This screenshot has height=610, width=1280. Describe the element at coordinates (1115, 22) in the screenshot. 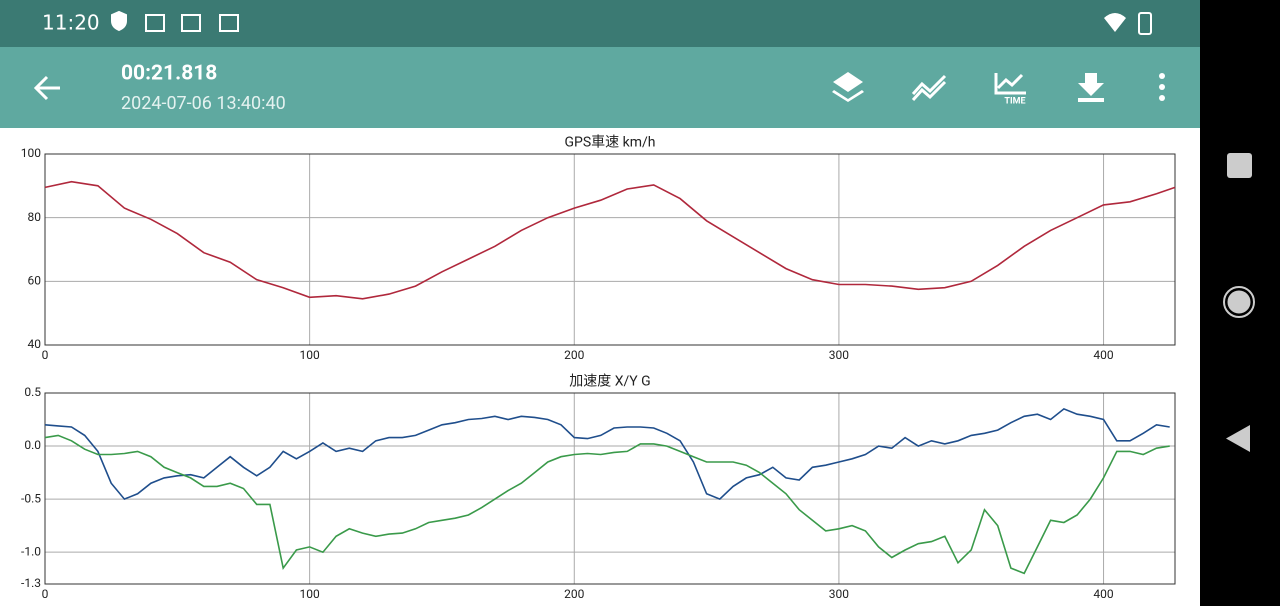

I see `wifi-icon` at that location.